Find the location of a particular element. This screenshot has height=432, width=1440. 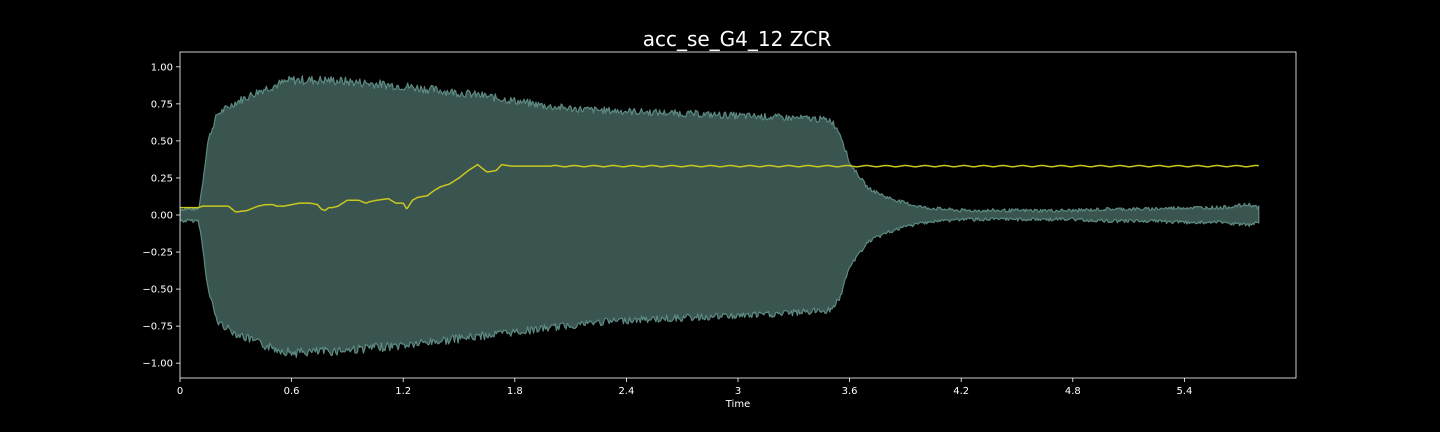

y-tick-label: −0.50 is located at coordinates (157, 290).